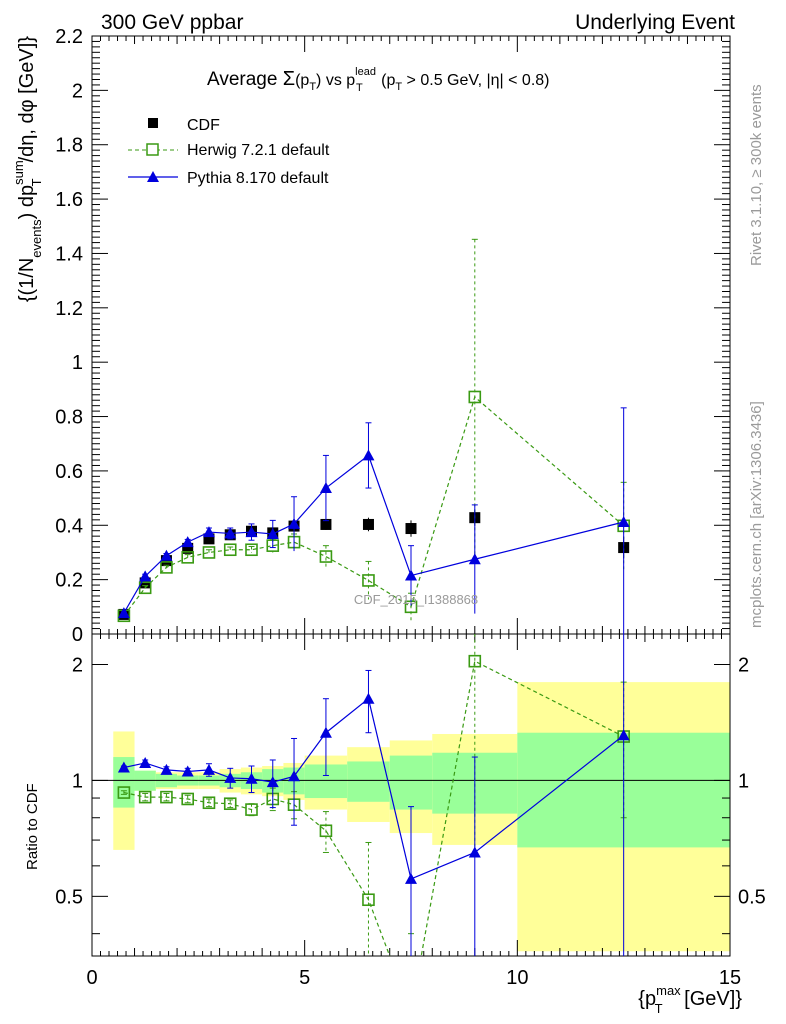  What do you see at coordinates (655, 22) in the screenshot?
I see `header-right-label: Underlying Event` at bounding box center [655, 22].